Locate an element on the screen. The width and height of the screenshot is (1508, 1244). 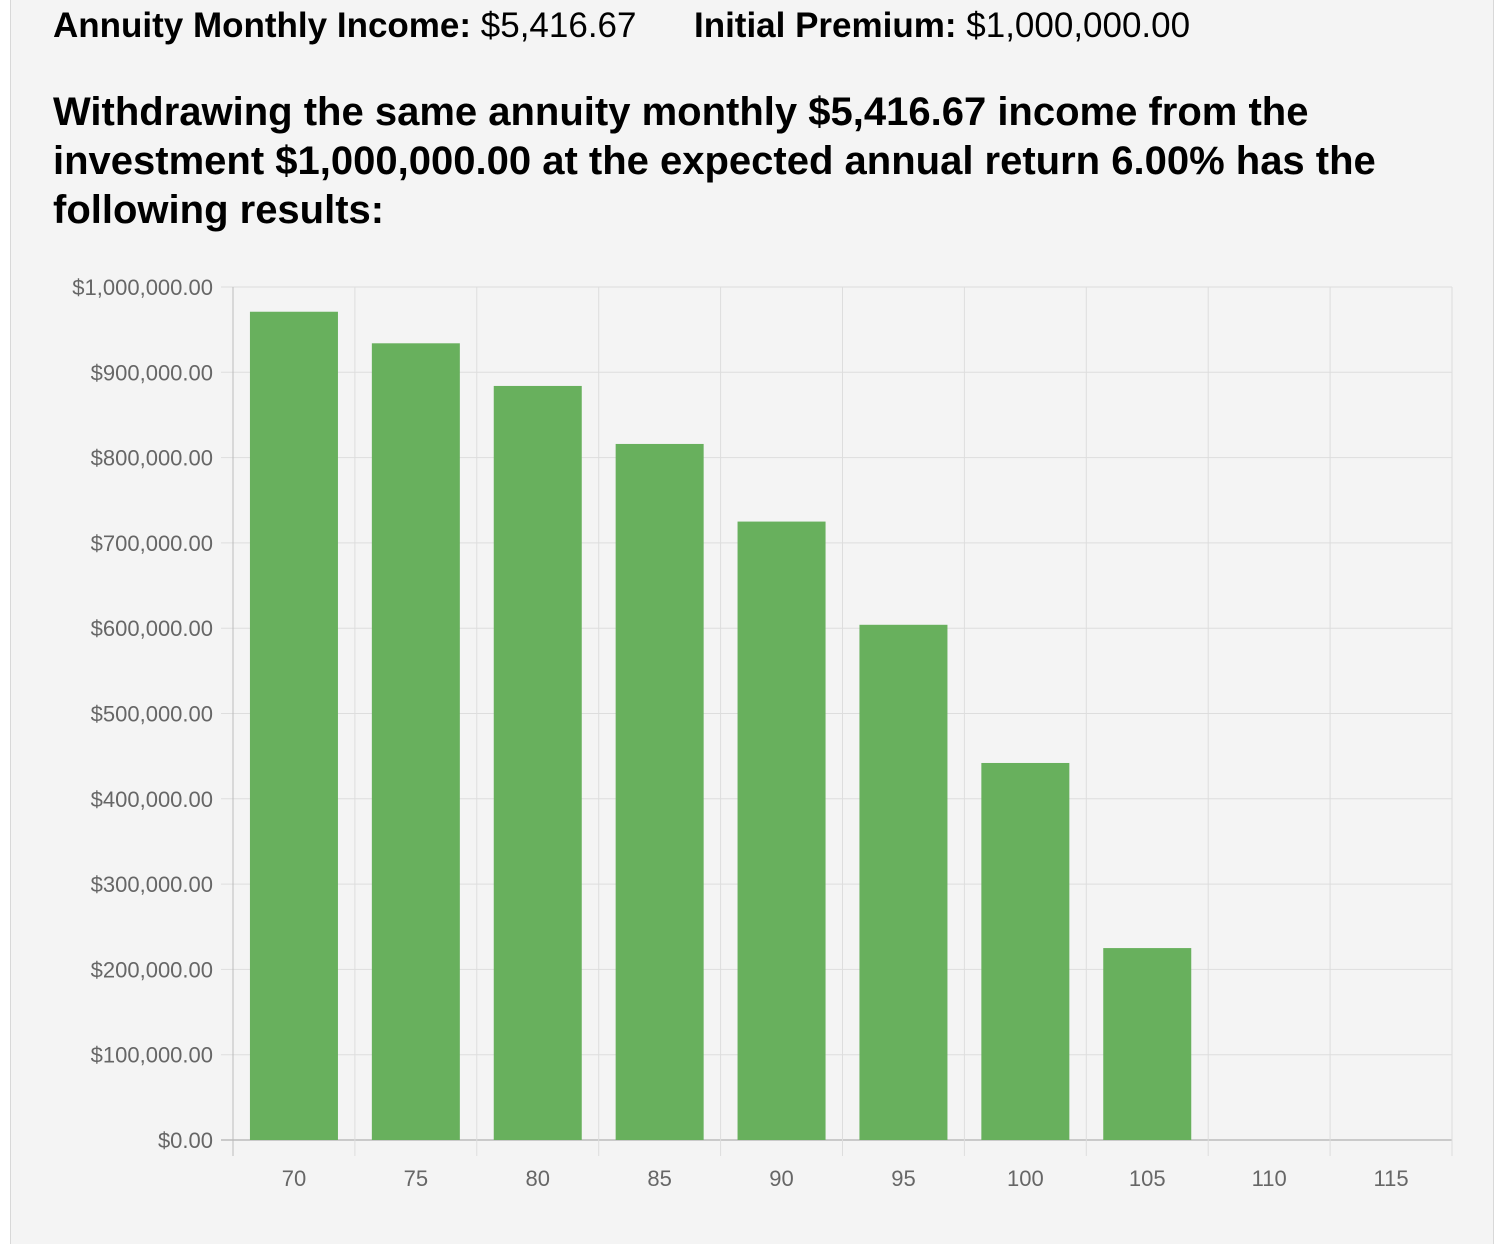
premium-label: Initial Premium: is located at coordinates (825, 25).